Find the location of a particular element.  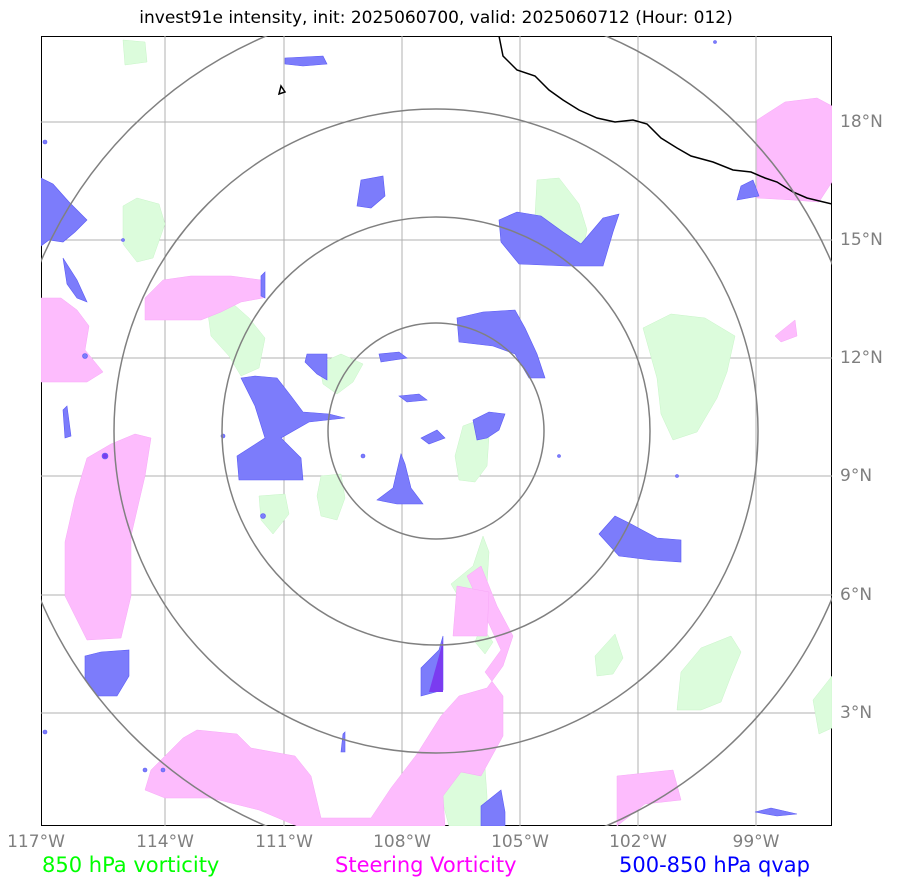

coastline is located at coordinates (554, 120).